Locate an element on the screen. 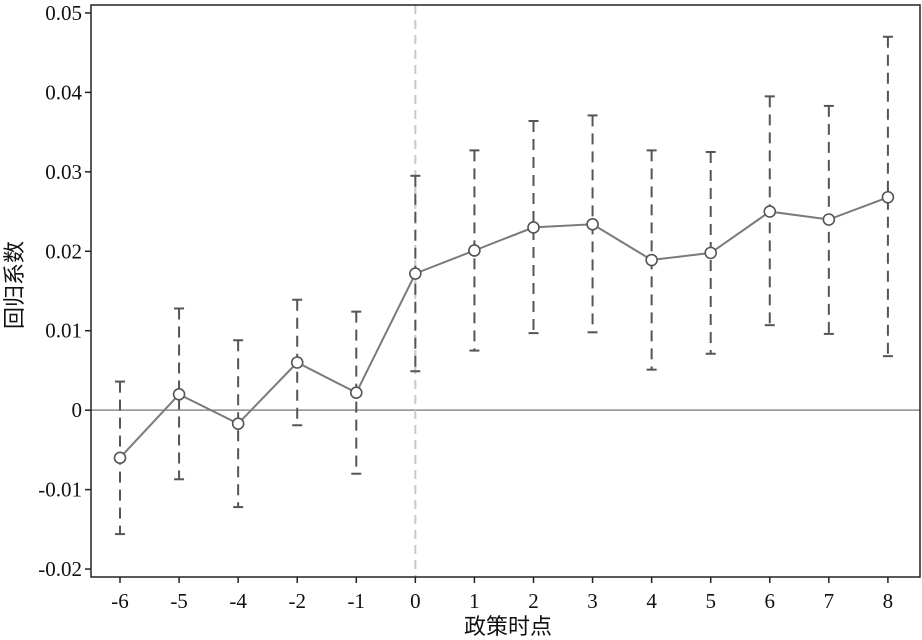 The image size is (922, 640). x-tick-label: -4 is located at coordinates (238, 601).